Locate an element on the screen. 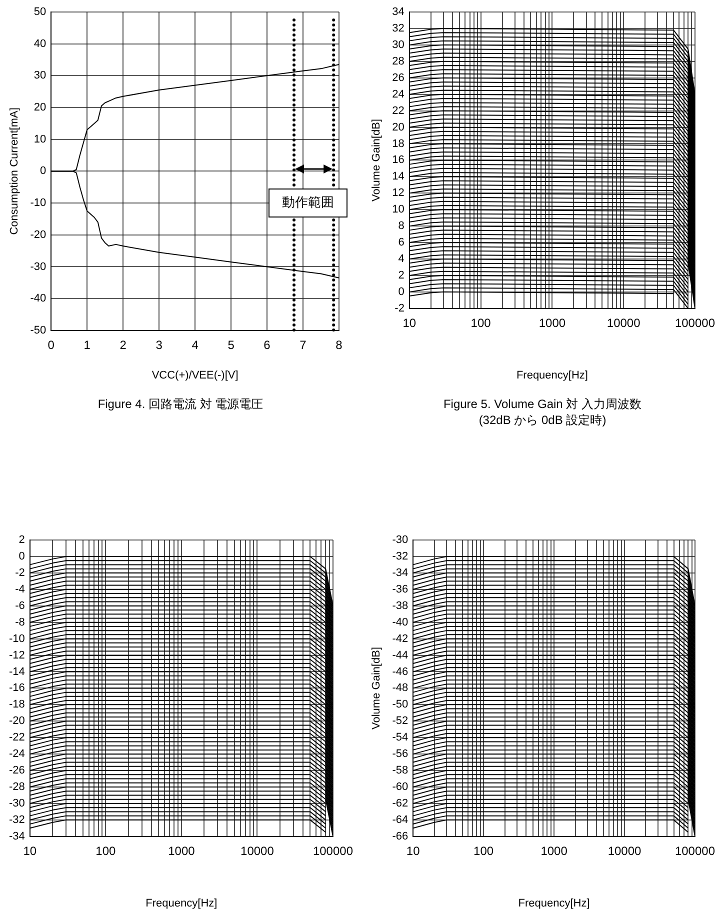  y-tick-label: -60 is located at coordinates (400, 787).